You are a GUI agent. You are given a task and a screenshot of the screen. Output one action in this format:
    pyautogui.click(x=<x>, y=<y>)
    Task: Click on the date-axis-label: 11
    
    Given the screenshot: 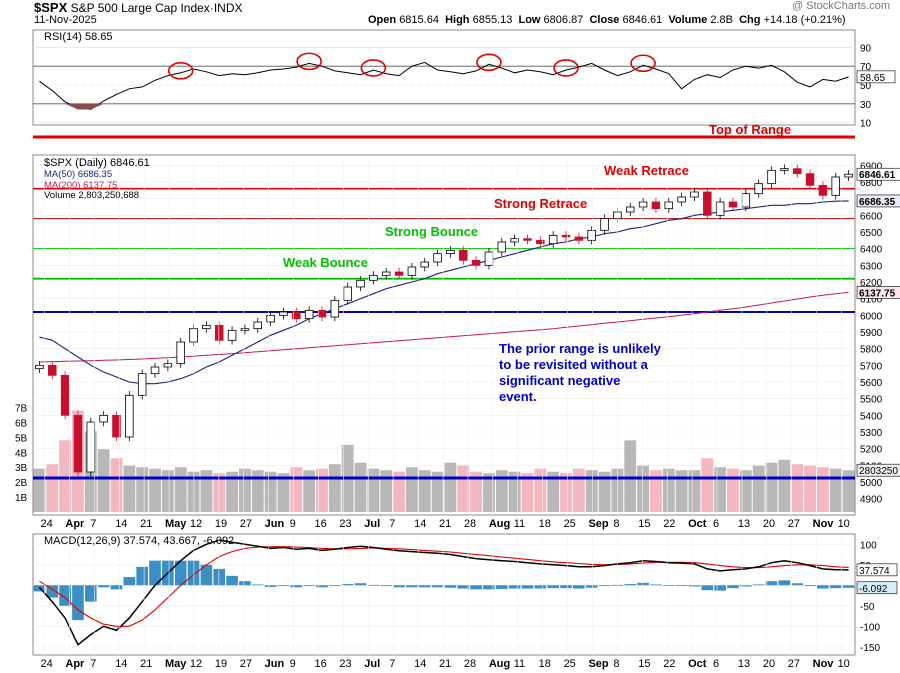 What is the action you would take?
    pyautogui.click(x=519, y=524)
    